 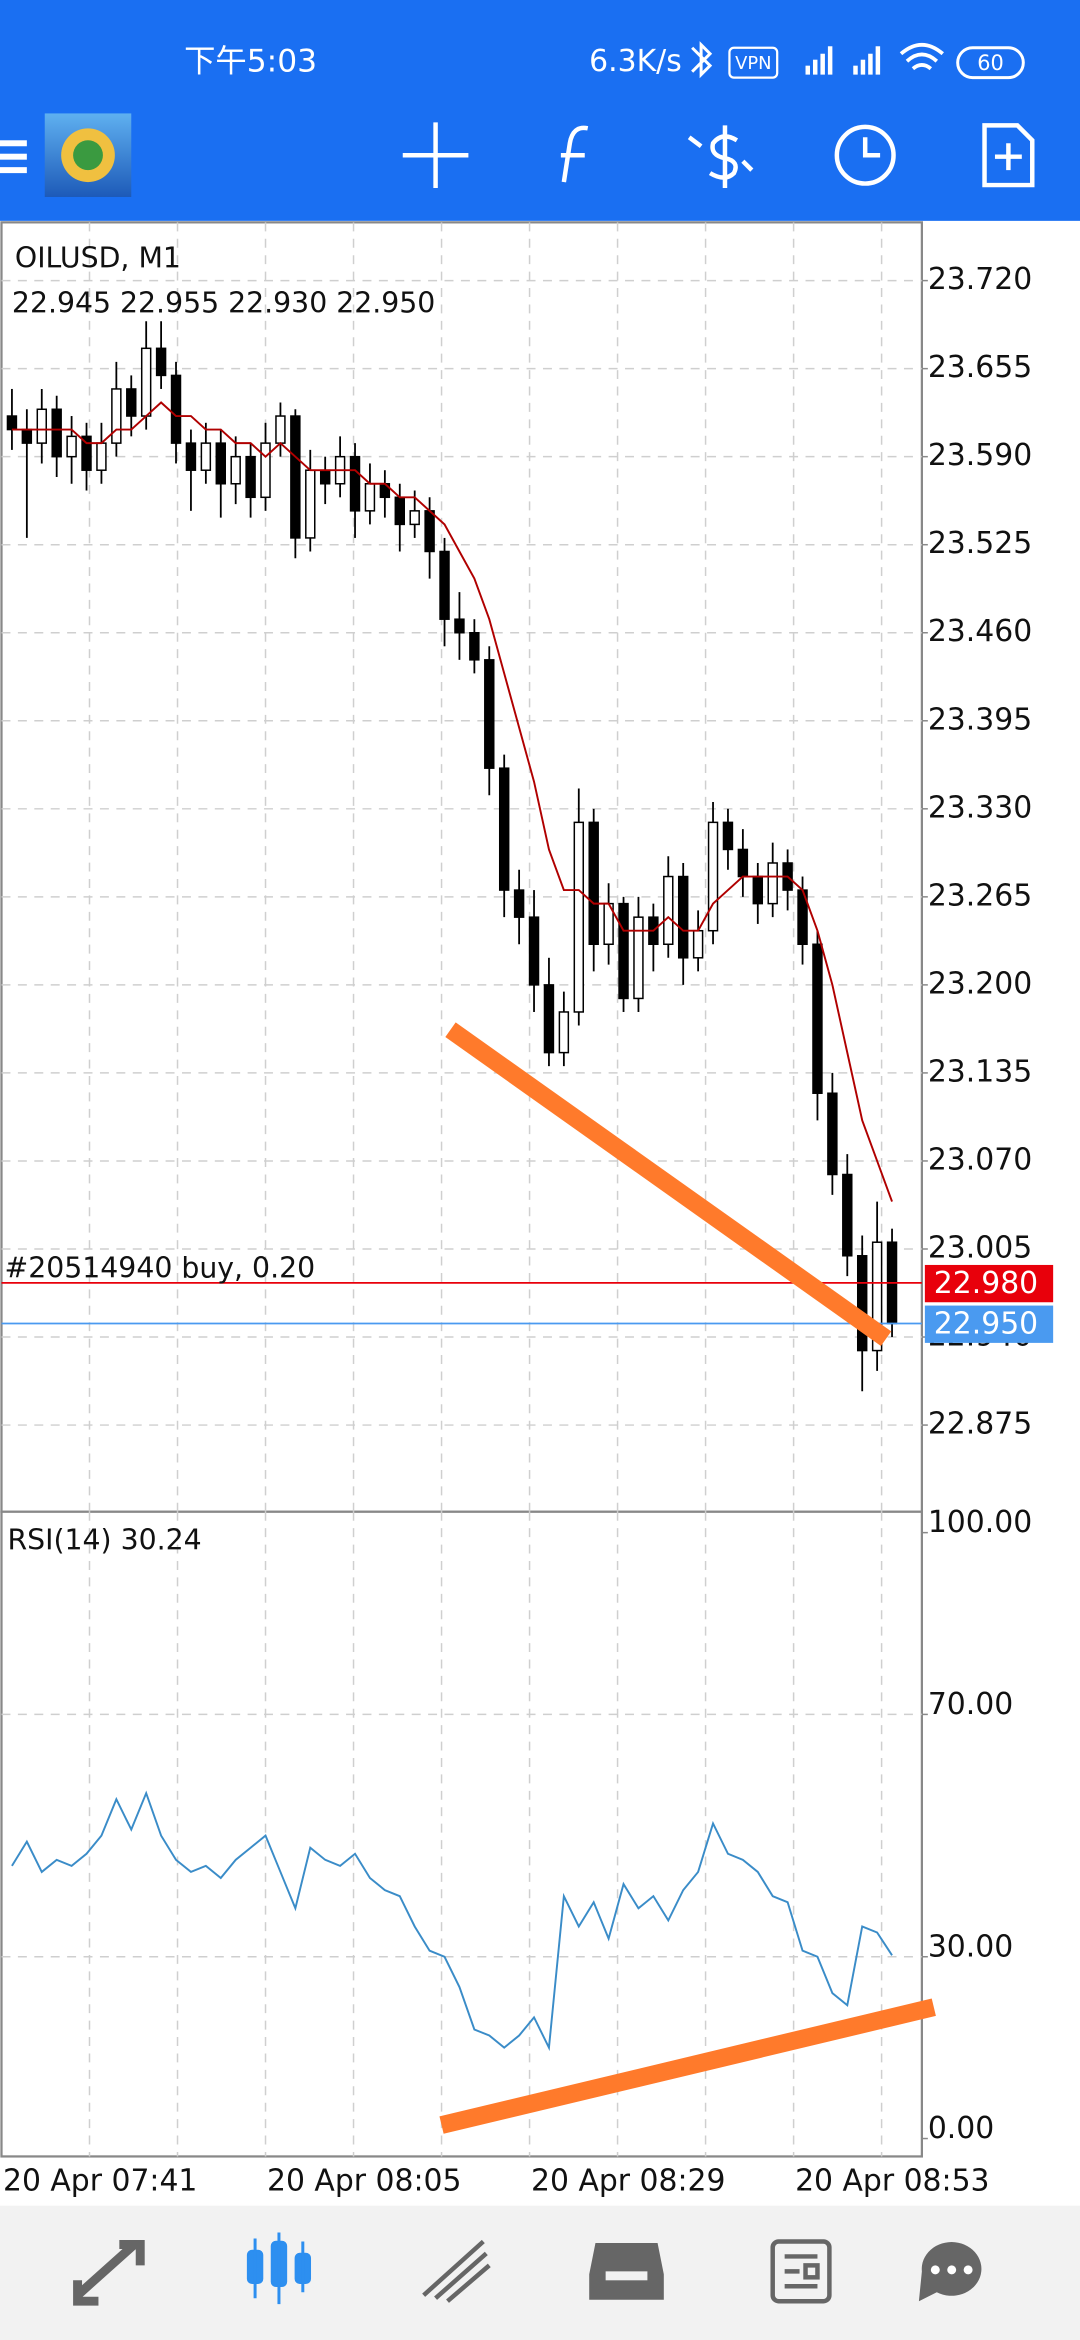 I want to click on y-tick-label: 23.395, so click(x=980, y=719).